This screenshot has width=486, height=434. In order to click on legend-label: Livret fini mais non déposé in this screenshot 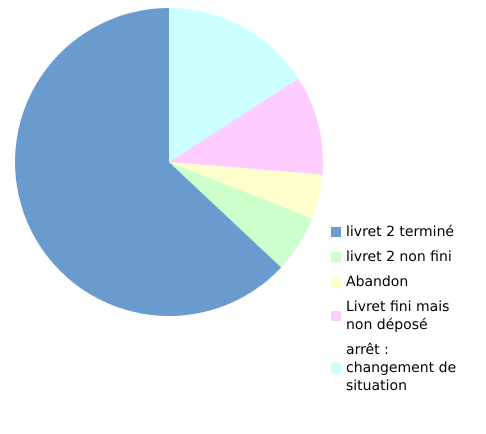, I will do `click(400, 316)`.